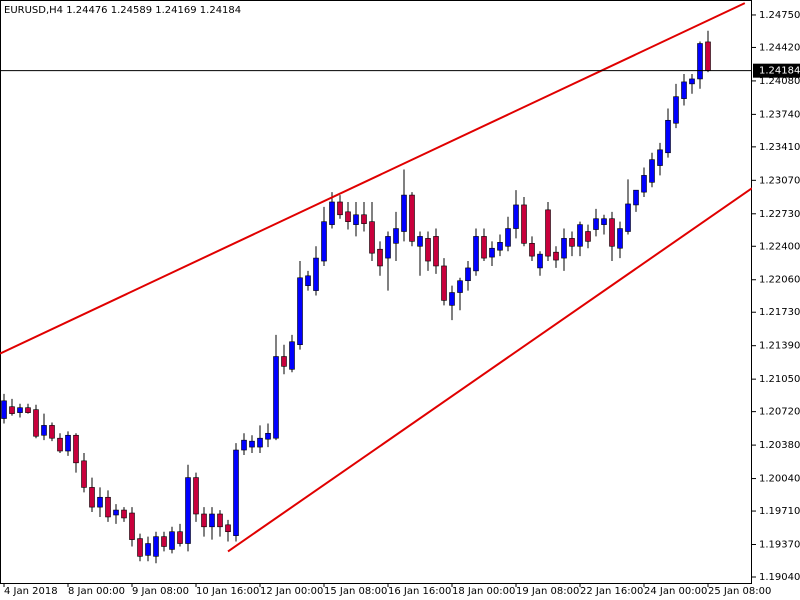 Image resolution: width=800 pixels, height=600 pixels. I want to click on y-tick-label: 1.21050, so click(779, 379).